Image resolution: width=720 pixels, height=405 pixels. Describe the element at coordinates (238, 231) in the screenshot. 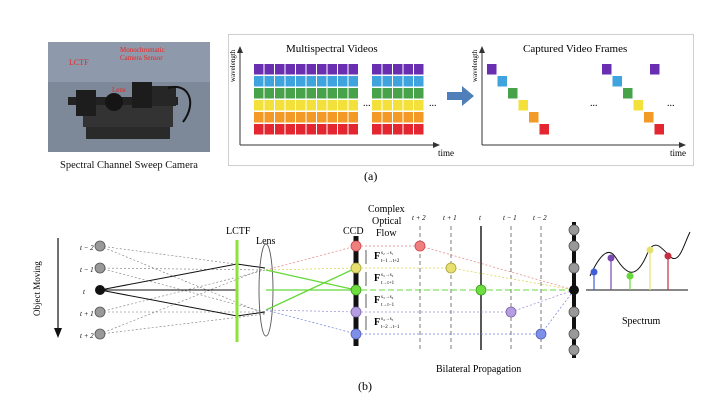

I see `lctf-label: LCTF` at that location.